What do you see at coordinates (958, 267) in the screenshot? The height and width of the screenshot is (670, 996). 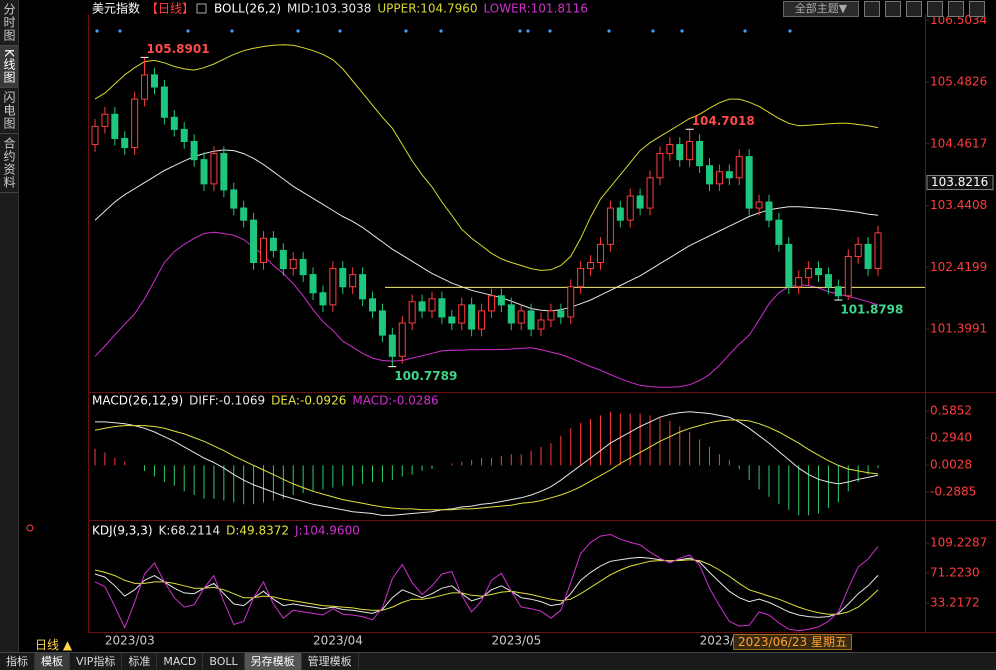 I see `y-tick-label: 102.4199` at bounding box center [958, 267].